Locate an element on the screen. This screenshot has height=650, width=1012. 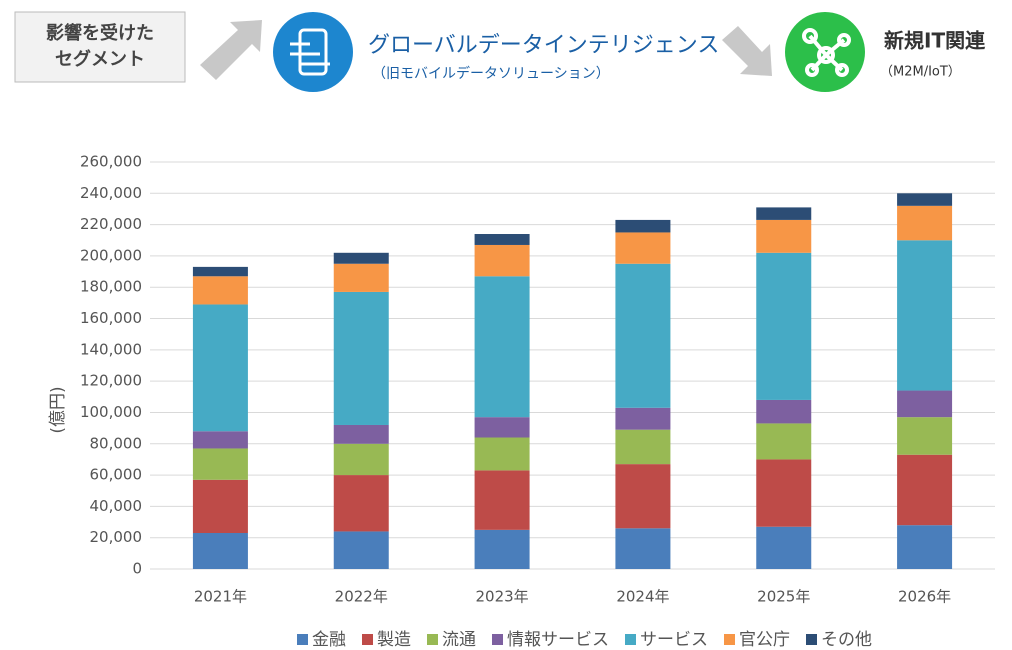
segment-box is located at coordinates (100, 47).